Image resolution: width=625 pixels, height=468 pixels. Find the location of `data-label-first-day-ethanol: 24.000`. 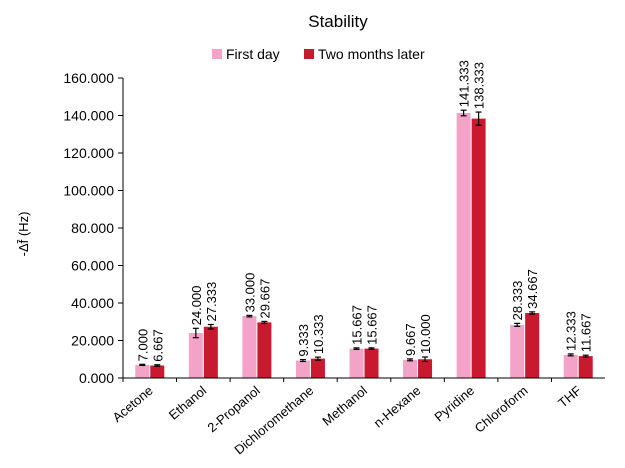

data-label-first-day-ethanol: 24.000 is located at coordinates (196, 306).